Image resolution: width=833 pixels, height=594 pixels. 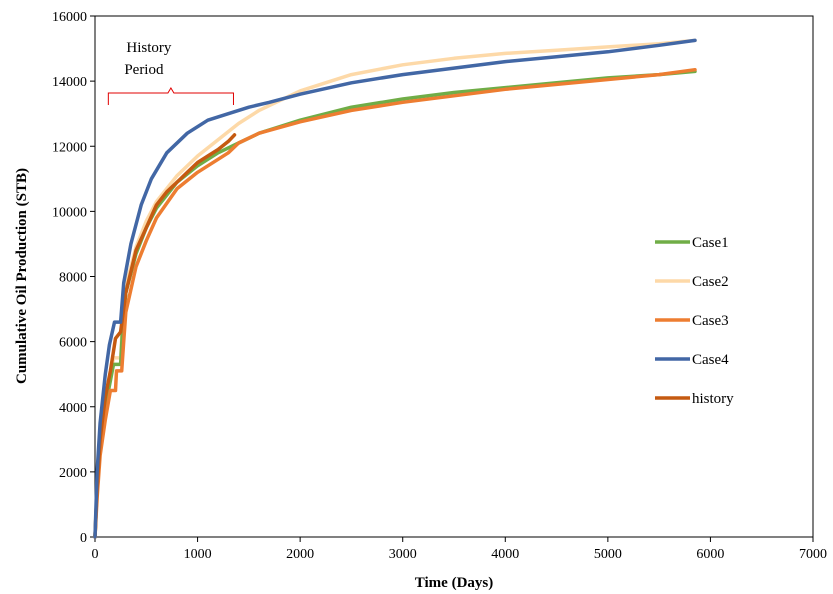 What do you see at coordinates (95, 554) in the screenshot?
I see `x-tick-label: 0` at bounding box center [95, 554].